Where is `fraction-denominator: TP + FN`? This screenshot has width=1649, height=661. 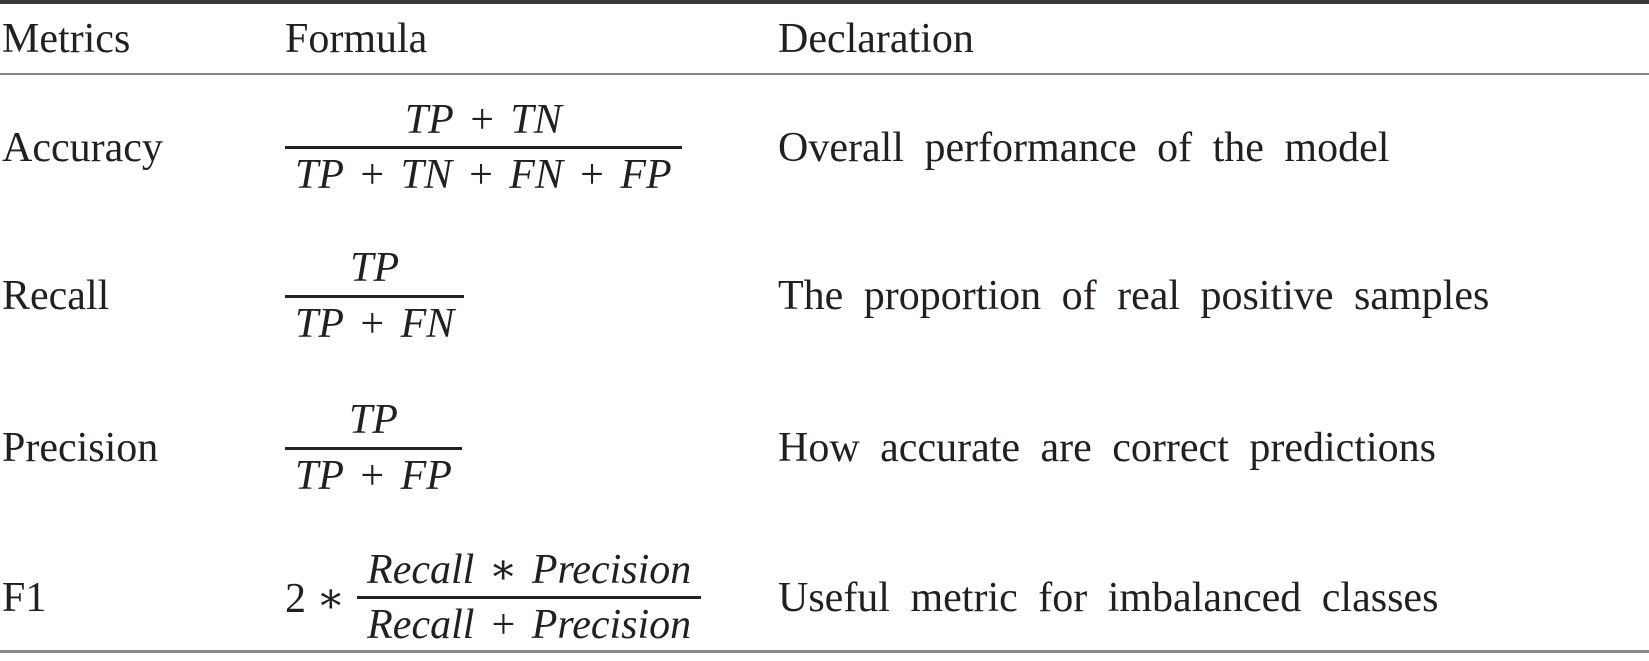
fraction-denominator: TP + FN is located at coordinates (375, 322).